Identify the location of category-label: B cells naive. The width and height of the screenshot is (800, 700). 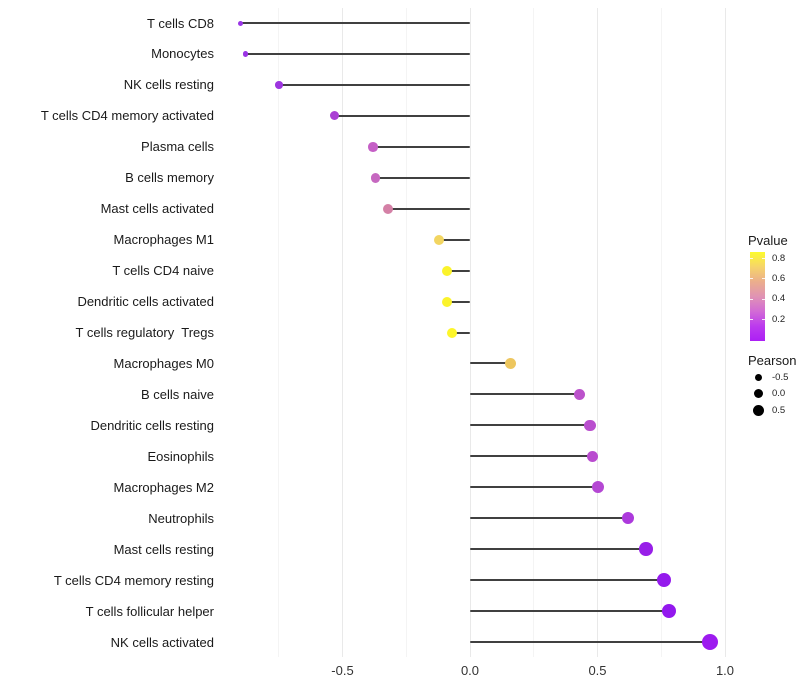
(177, 394).